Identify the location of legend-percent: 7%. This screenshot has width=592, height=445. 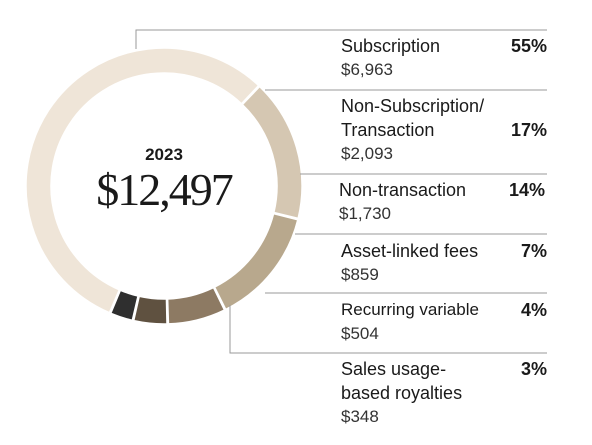
(533, 251).